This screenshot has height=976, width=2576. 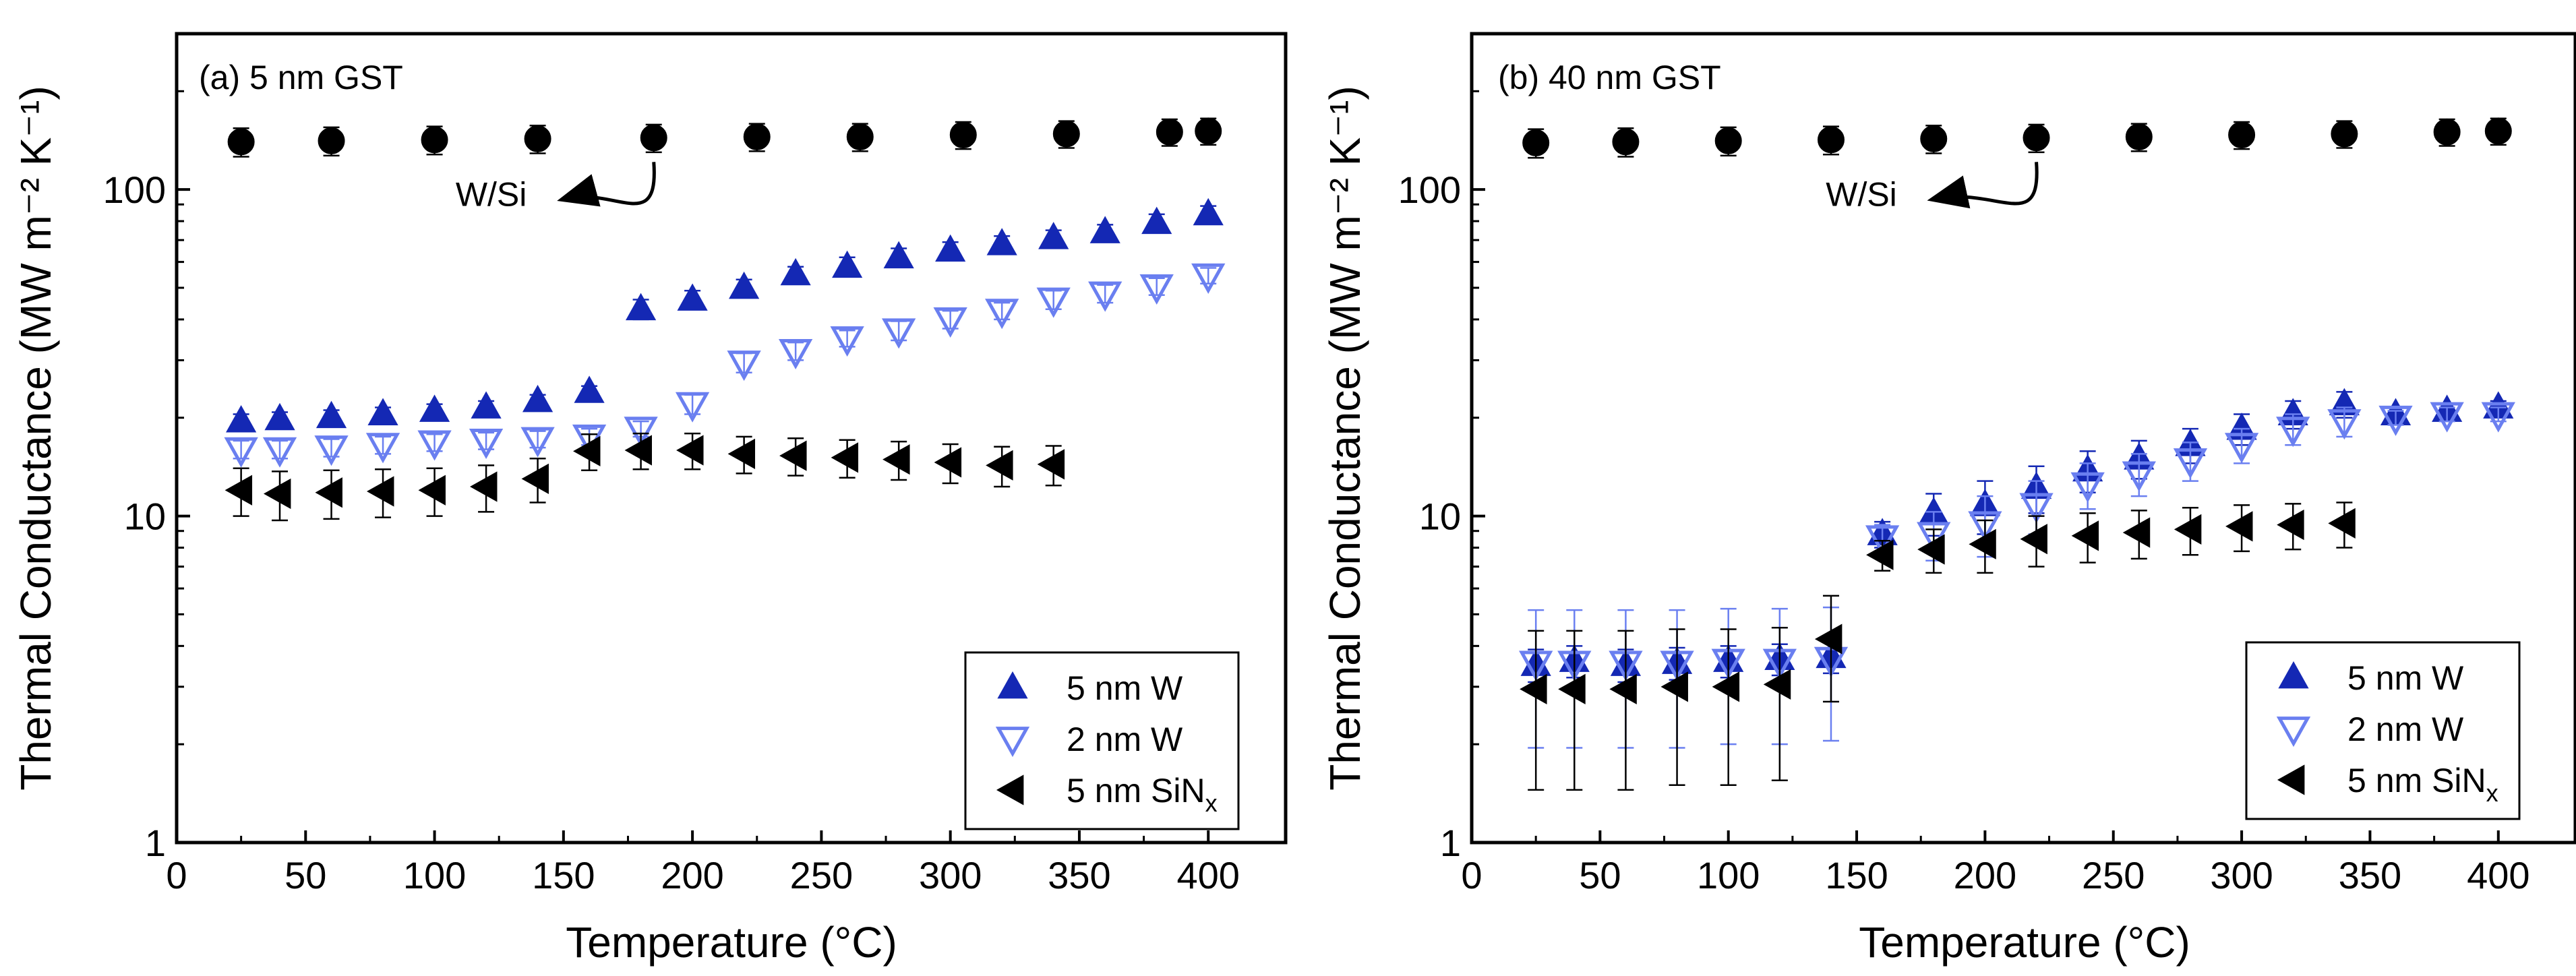 I want to click on series-w/si, so click(x=725, y=137).